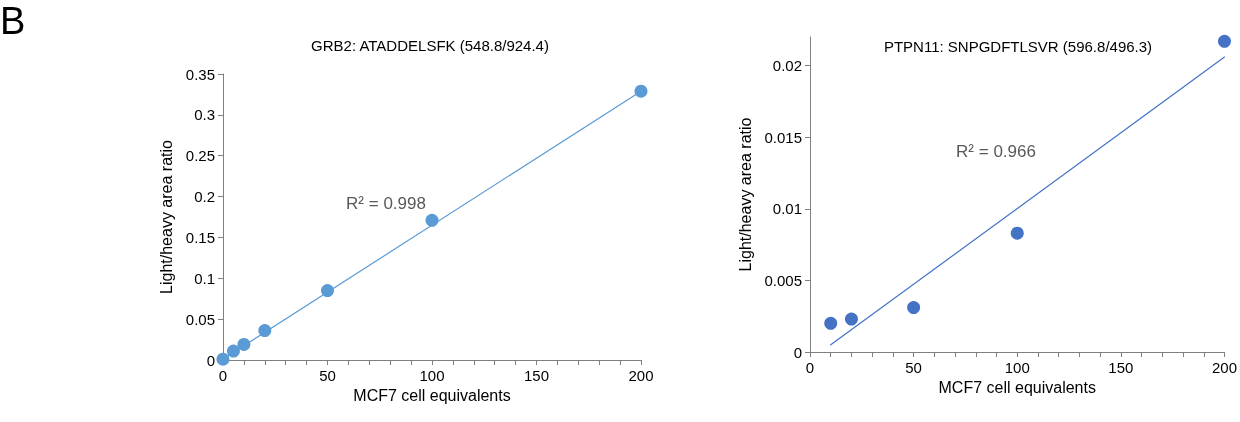 The width and height of the screenshot is (1240, 422). Describe the element at coordinates (1018, 46) in the screenshot. I see `chart-title: PTPN11: SNPGDFTLSVR (596.8/496.3)` at that location.